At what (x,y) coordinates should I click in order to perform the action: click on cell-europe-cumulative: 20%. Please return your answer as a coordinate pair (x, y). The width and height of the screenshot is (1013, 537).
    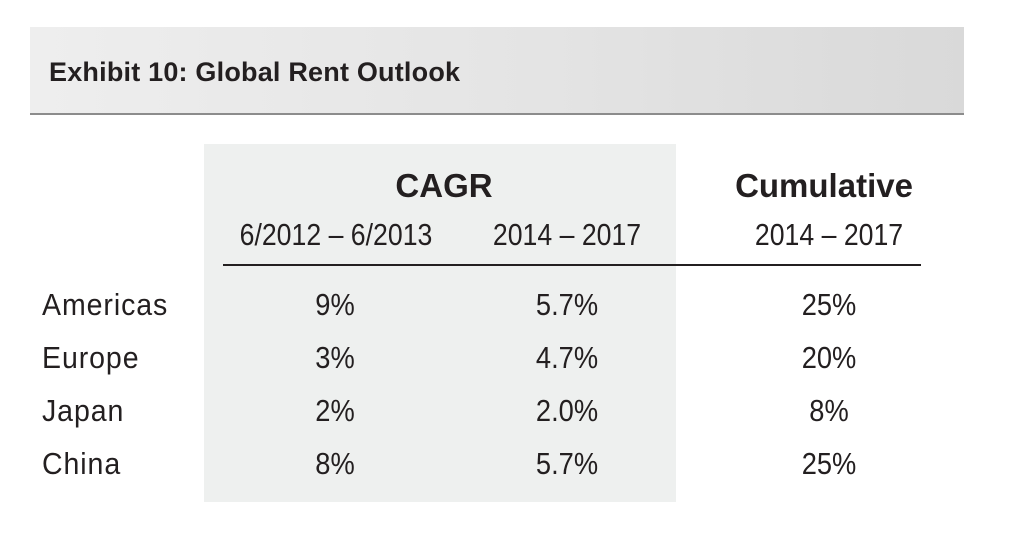
    Looking at the image, I should click on (829, 357).